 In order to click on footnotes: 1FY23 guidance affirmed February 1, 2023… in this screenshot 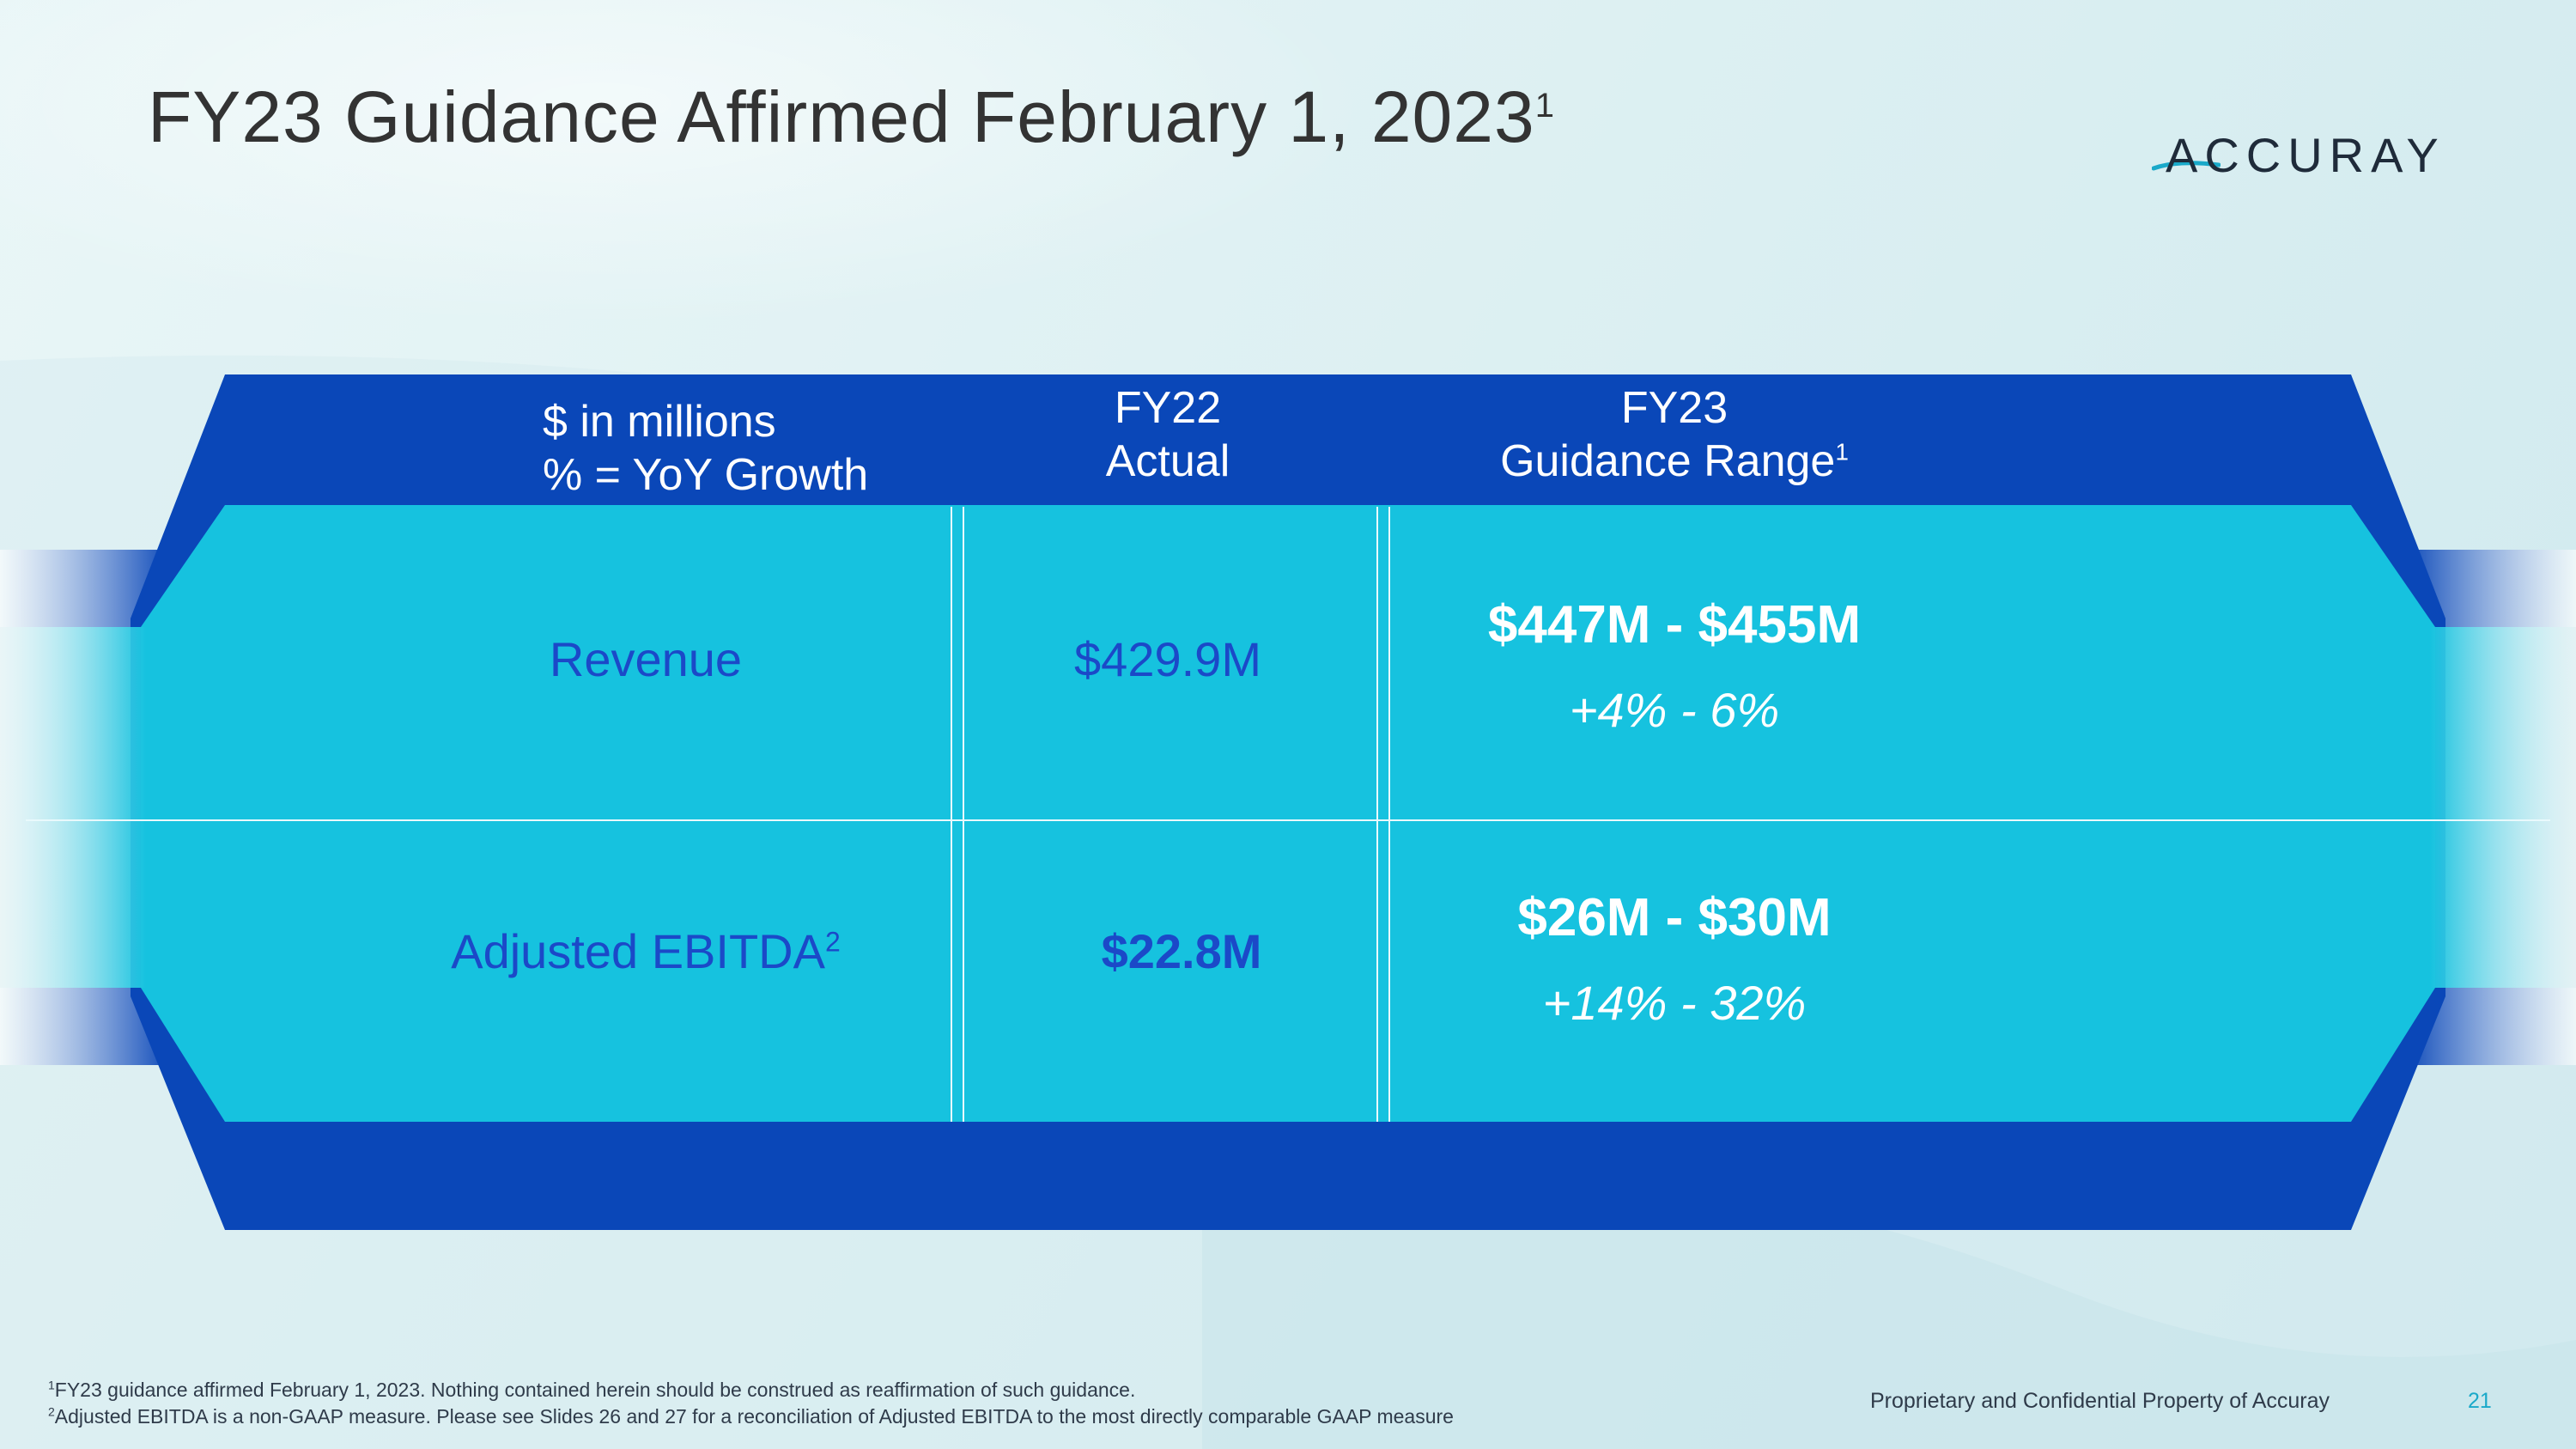, I will do `click(751, 1403)`.